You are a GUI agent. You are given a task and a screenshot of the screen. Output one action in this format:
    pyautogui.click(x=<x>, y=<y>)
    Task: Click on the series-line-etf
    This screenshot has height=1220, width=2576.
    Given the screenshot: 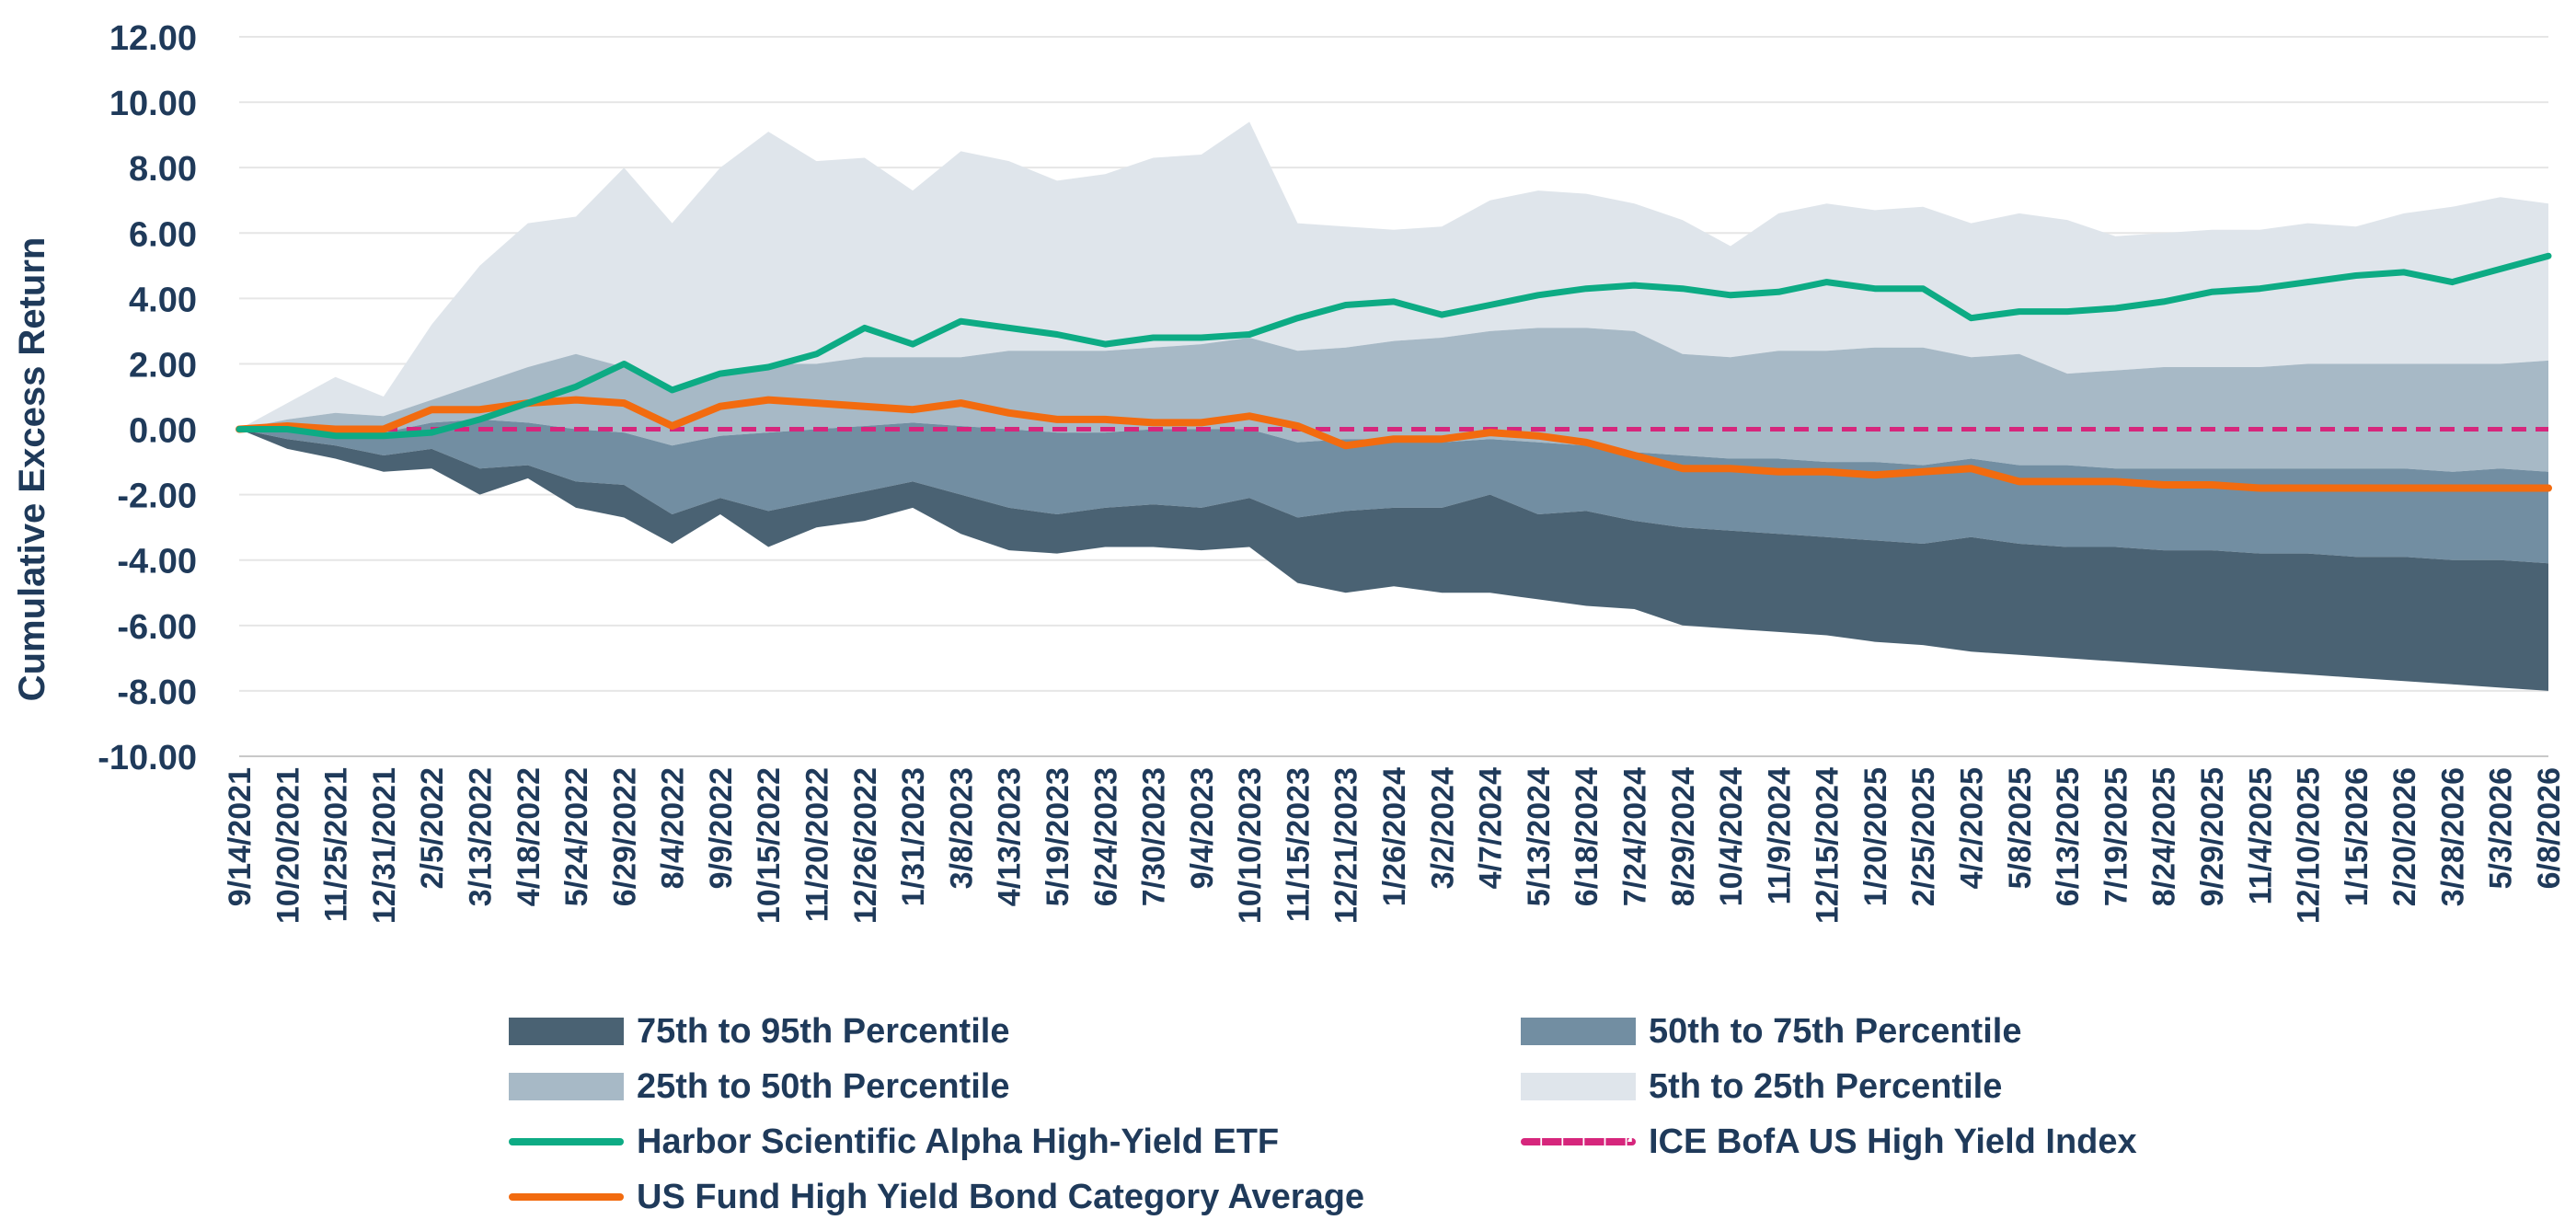 What is the action you would take?
    pyautogui.click(x=1394, y=346)
    